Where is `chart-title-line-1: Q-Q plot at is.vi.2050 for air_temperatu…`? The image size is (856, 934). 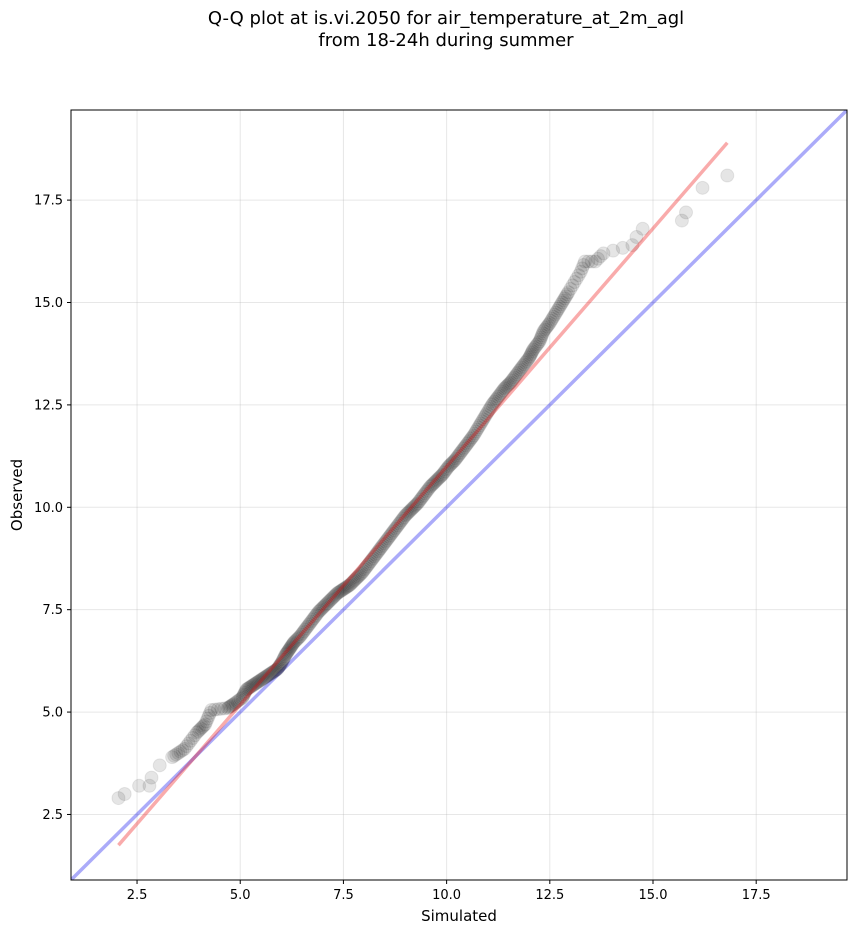
chart-title-line-1: Q-Q plot at is.vi.2050 for air_temperatu… is located at coordinates (446, 18).